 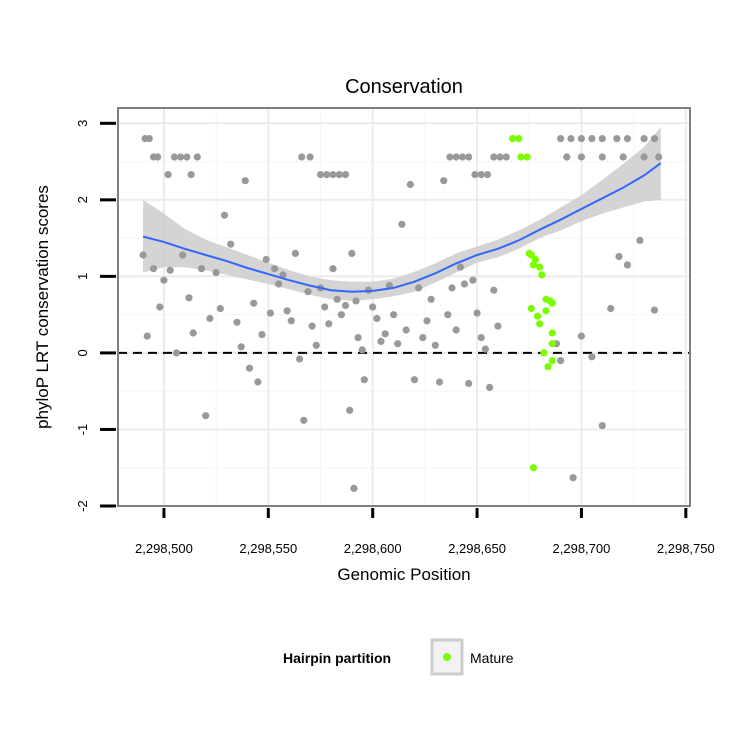 What do you see at coordinates (447, 657) in the screenshot?
I see `legend-key-box` at bounding box center [447, 657].